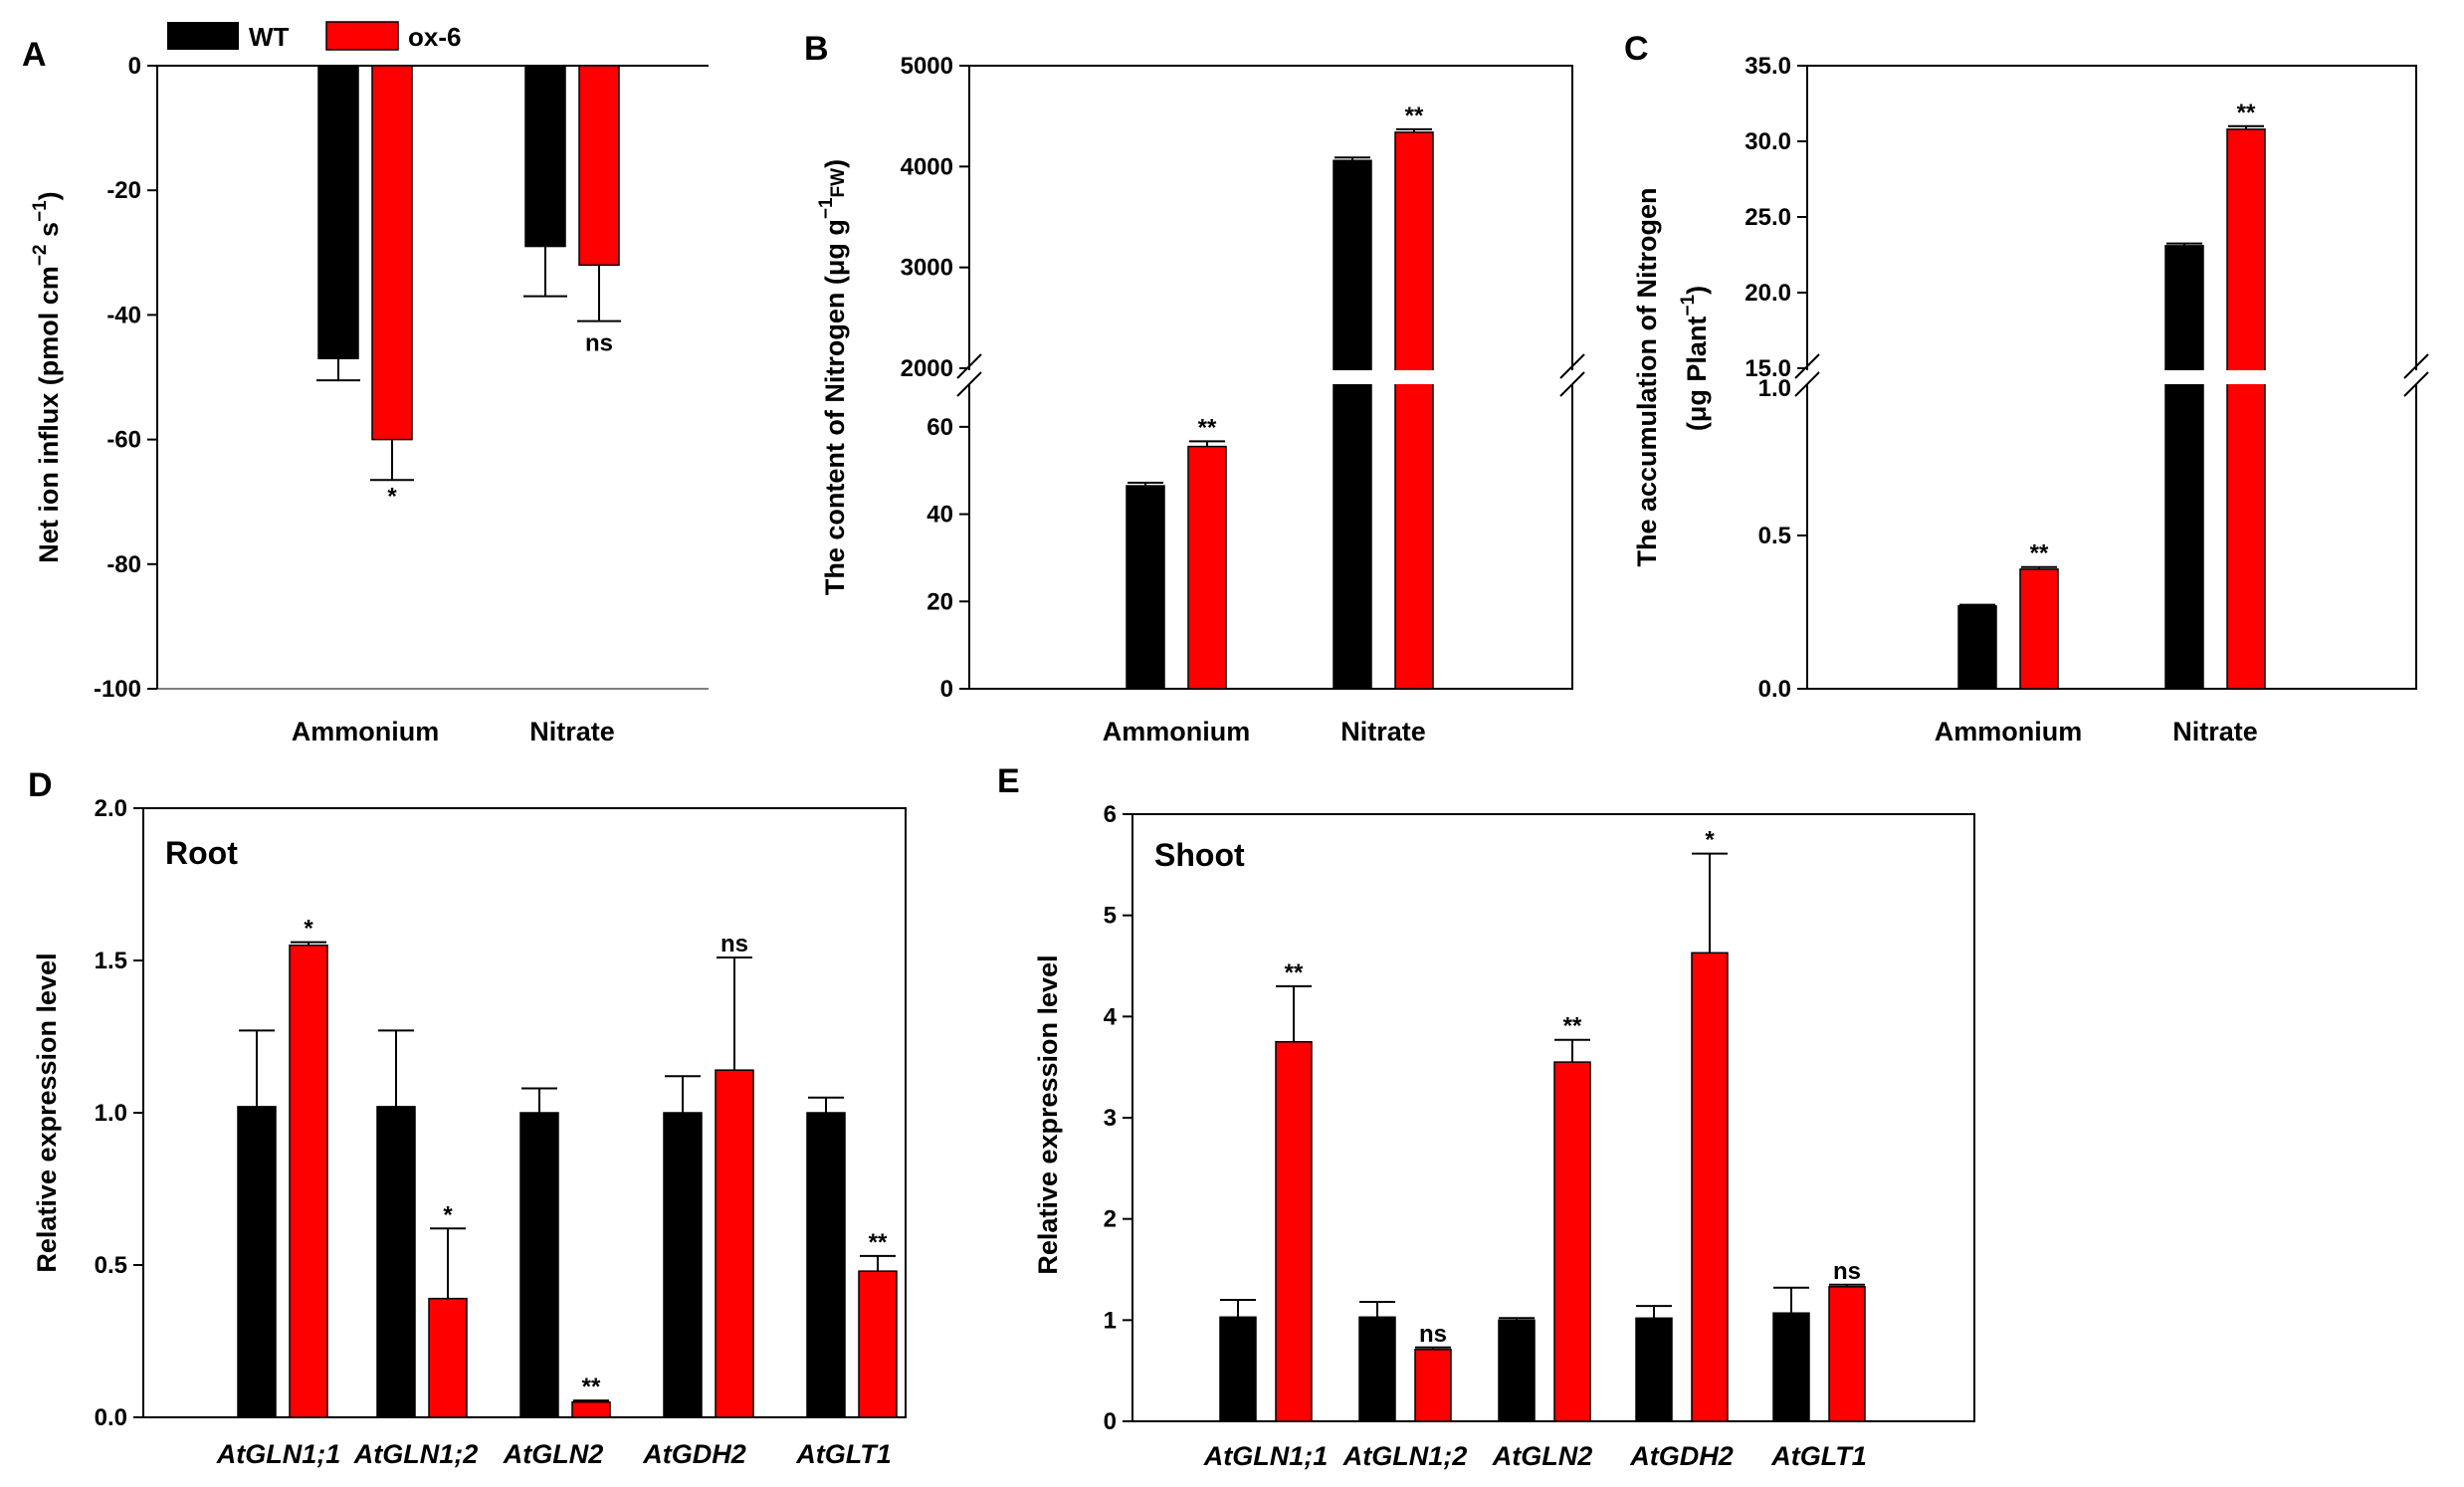 This screenshot has width=2464, height=1487. I want to click on panel-e-bars: **ns***ns, so click(1542, 1125).